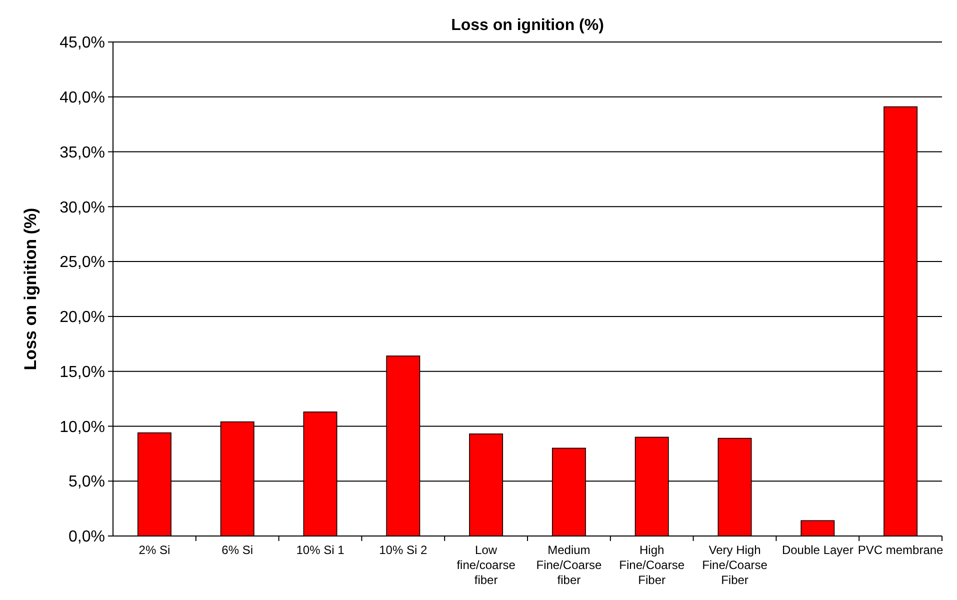 The image size is (957, 600). Describe the element at coordinates (569, 565) in the screenshot. I see `x-tick-label: Medium Fine/Coarse fiber` at that location.